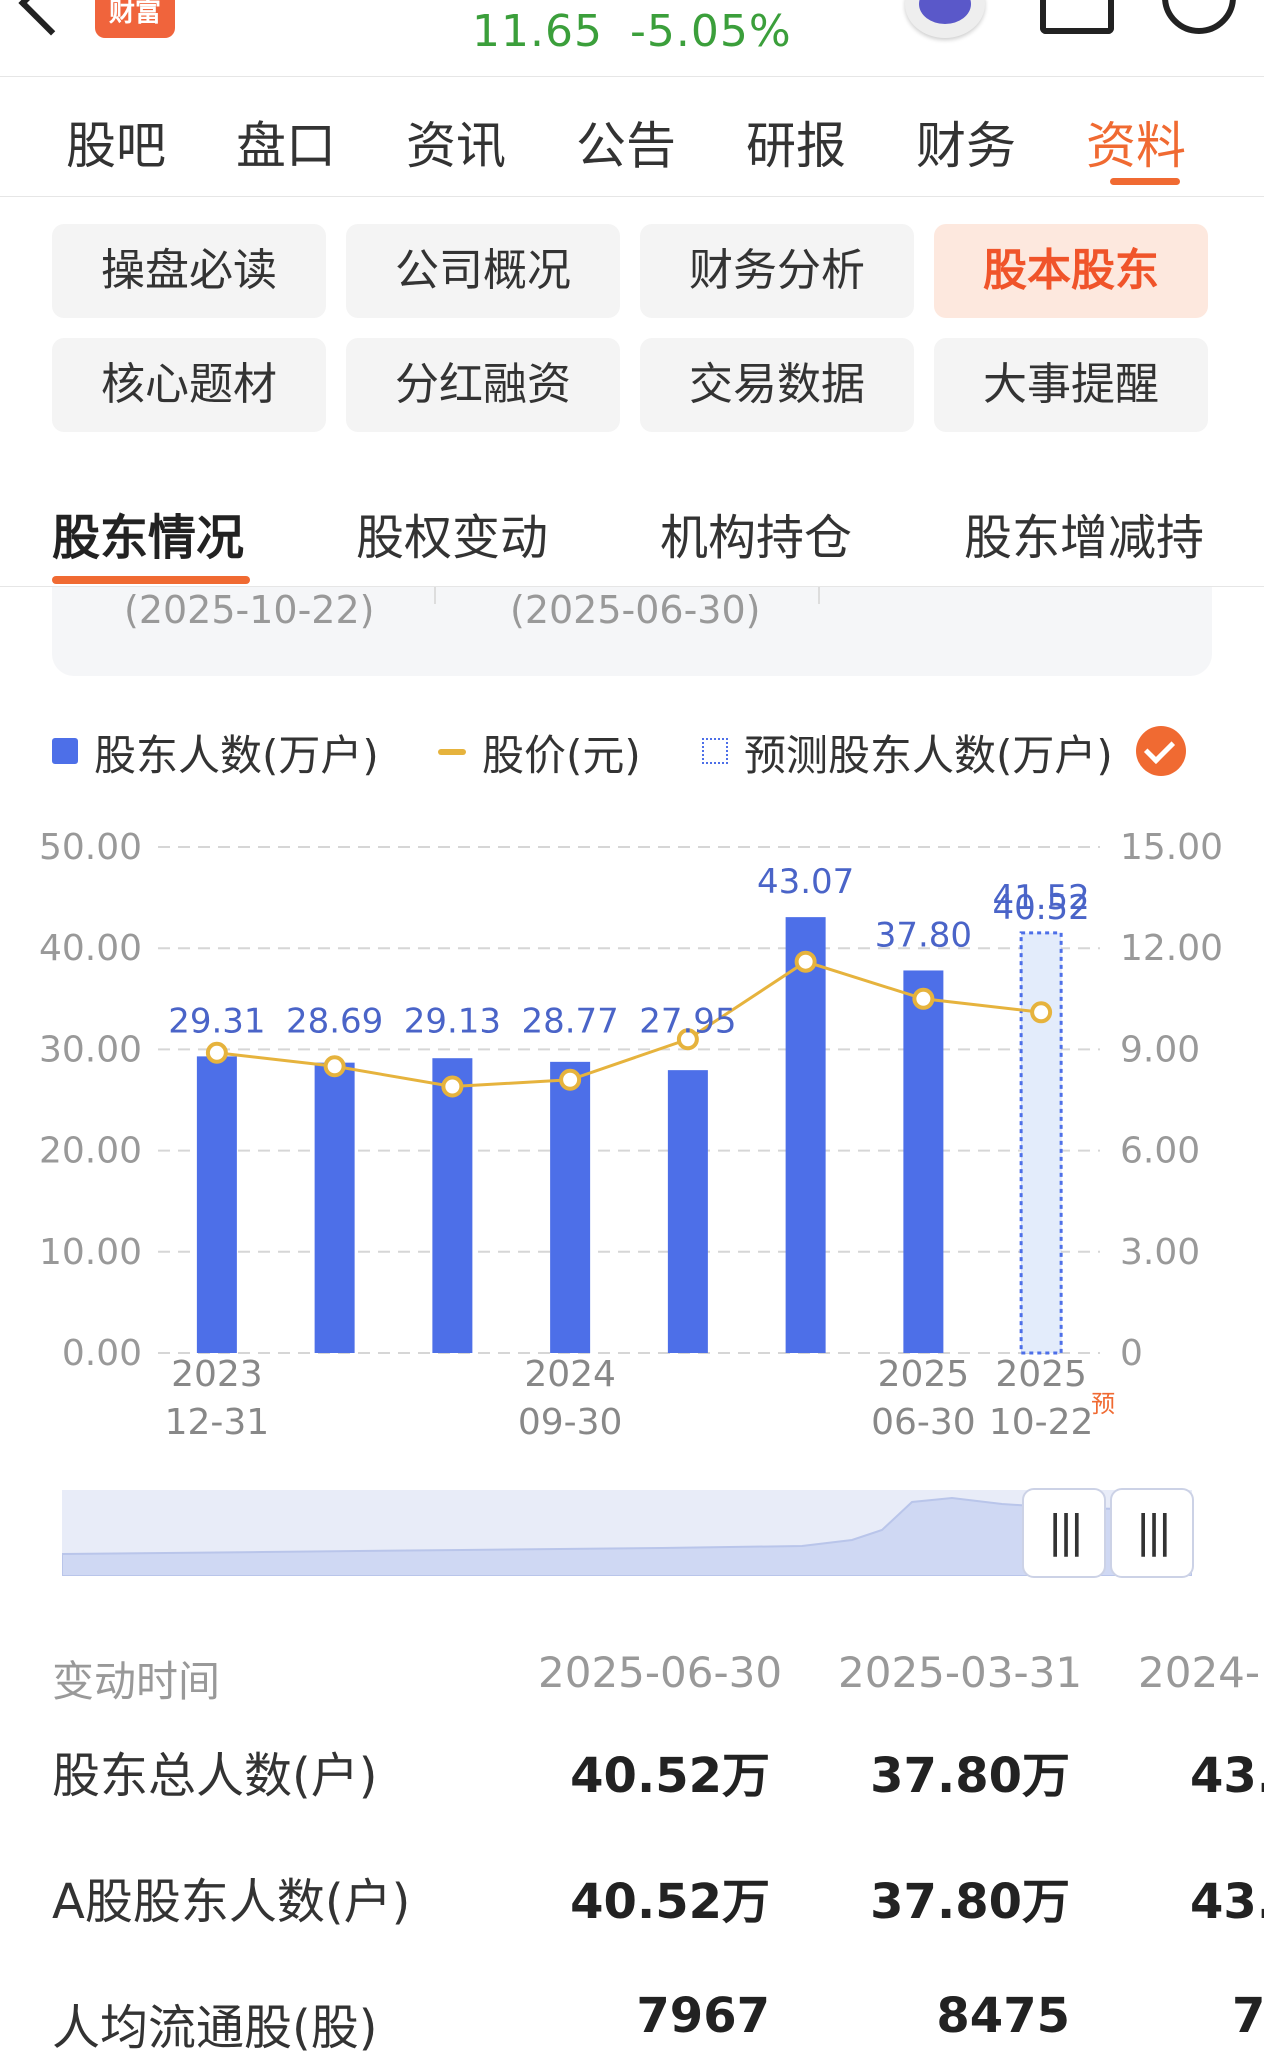  What do you see at coordinates (189, 271) in the screenshot?
I see `subbtn-trading-guide: 操盘必读` at bounding box center [189, 271].